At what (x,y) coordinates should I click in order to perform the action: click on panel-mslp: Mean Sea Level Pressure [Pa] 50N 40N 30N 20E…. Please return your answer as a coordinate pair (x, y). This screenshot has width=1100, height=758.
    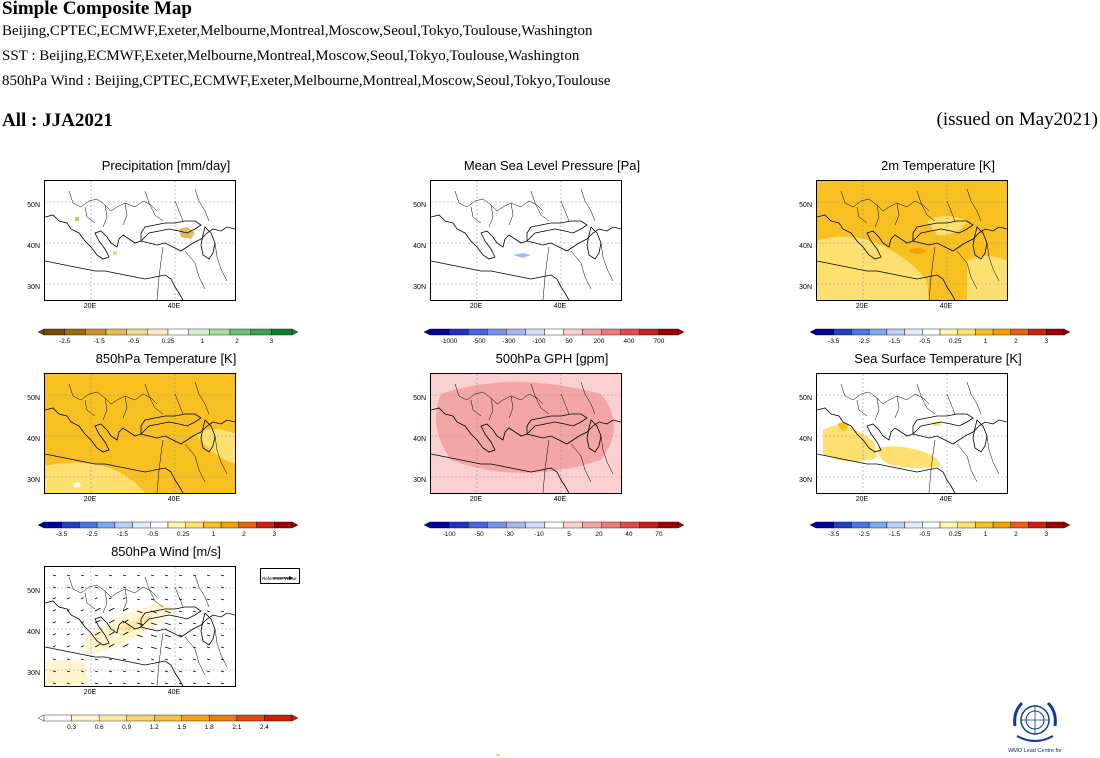
    Looking at the image, I should click on (552, 253).